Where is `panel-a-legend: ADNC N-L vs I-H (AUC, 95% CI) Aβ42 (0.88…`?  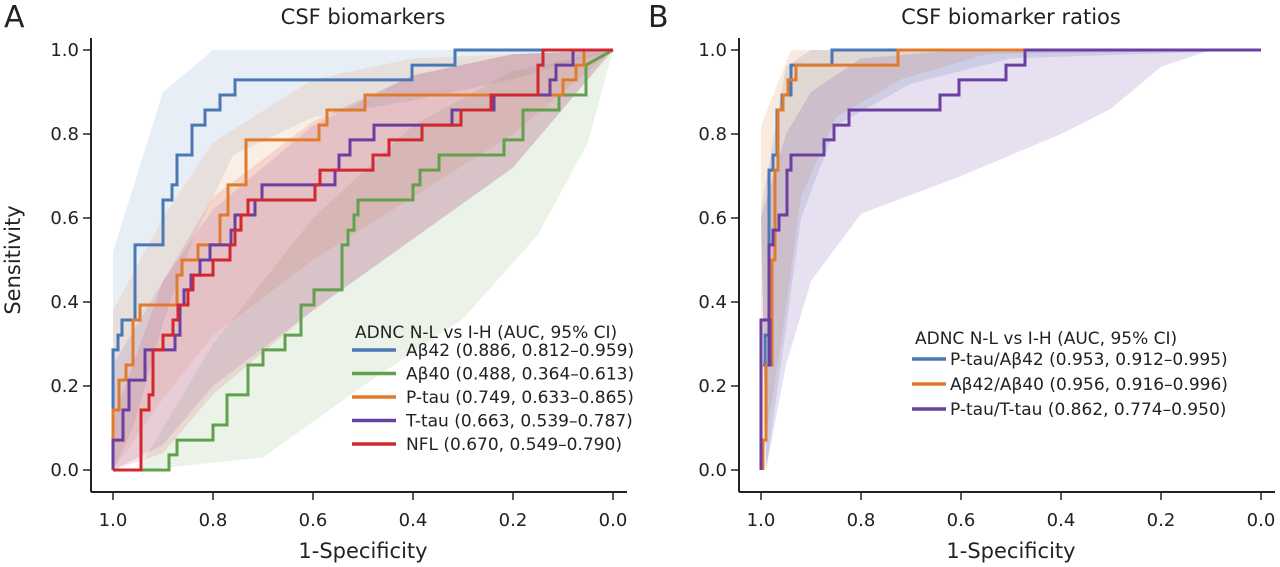 panel-a-legend: ADNC N-L vs I-H (AUC, 95% CI) Aβ42 (0.88… is located at coordinates (493, 389).